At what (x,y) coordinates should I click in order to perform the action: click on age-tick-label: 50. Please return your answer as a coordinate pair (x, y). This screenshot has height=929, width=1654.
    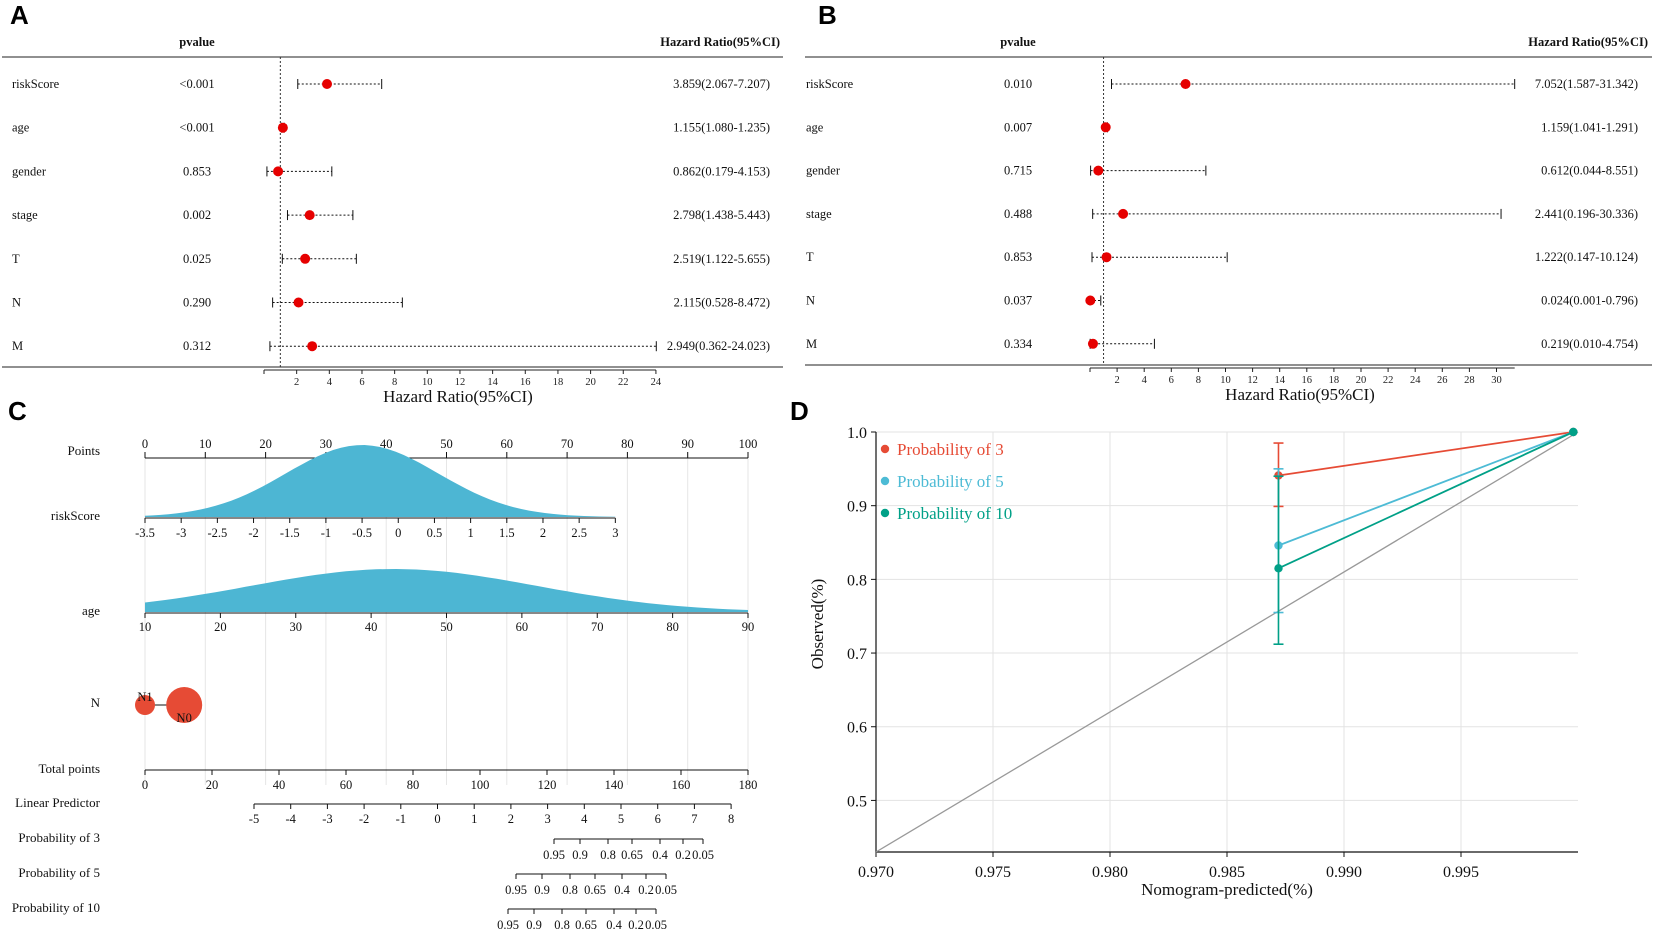
    Looking at the image, I should click on (446, 627).